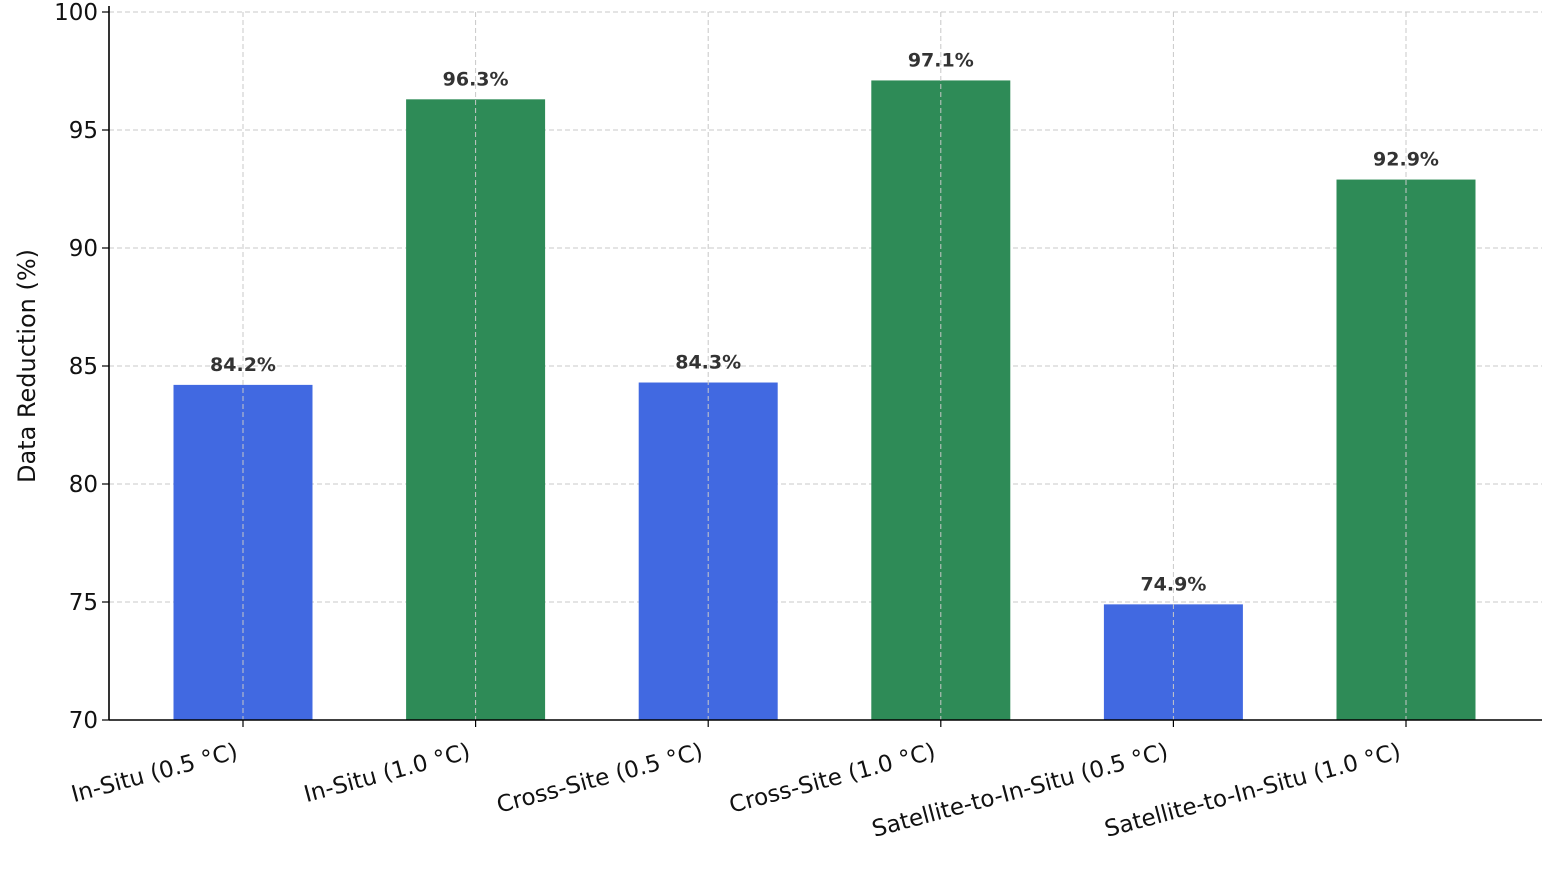 The image size is (1556, 887). Describe the element at coordinates (83, 249) in the screenshot. I see `y-tick-label: 90` at that location.